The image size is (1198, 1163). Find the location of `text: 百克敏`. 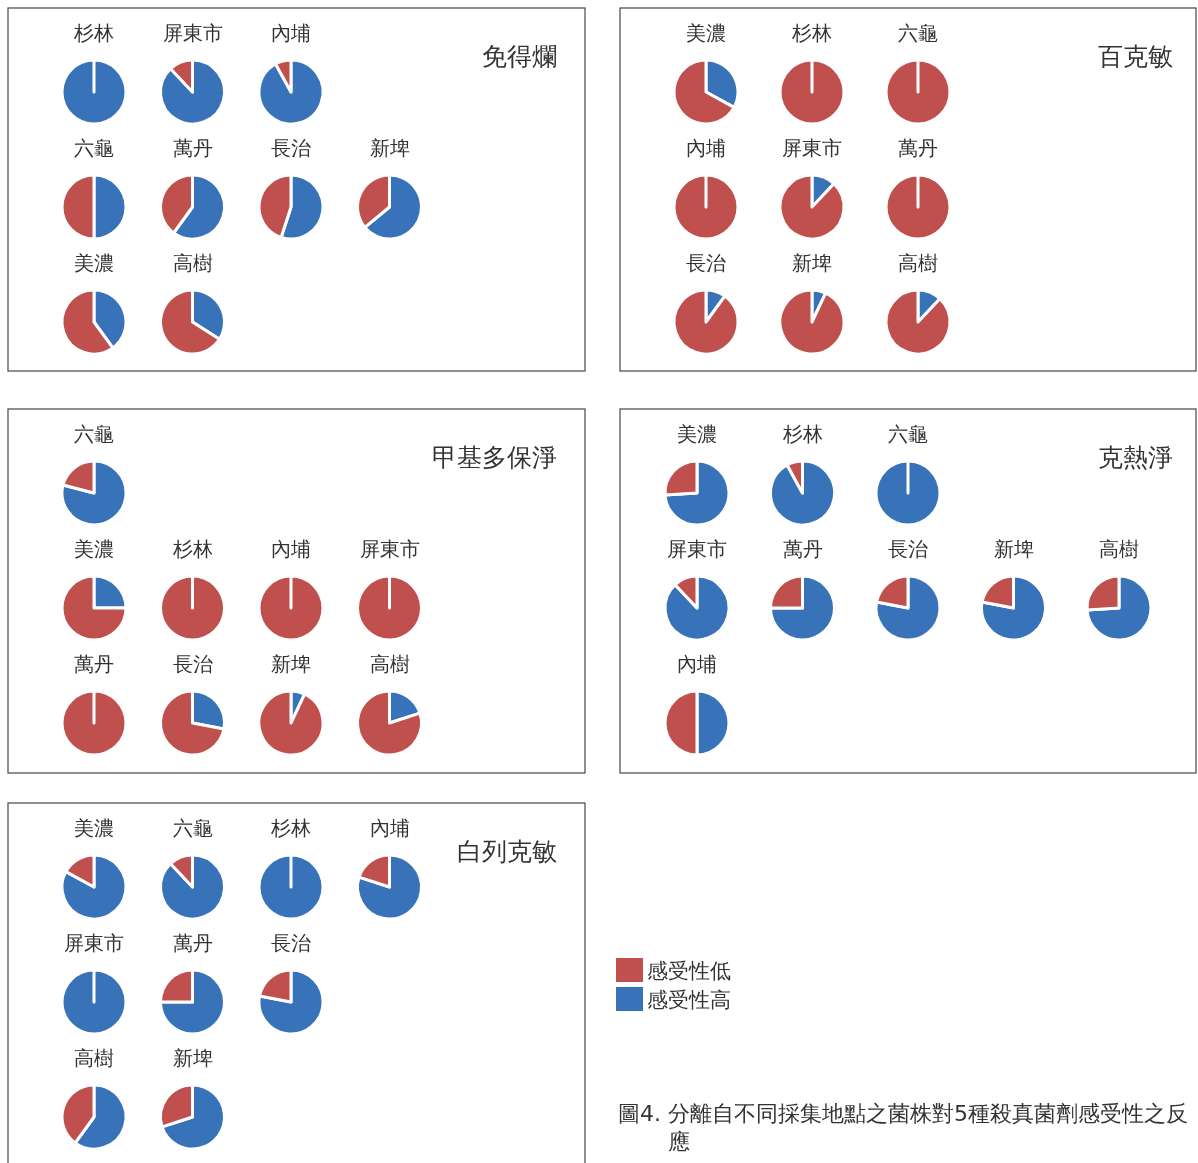

text: 百克敏 is located at coordinates (1135, 56).